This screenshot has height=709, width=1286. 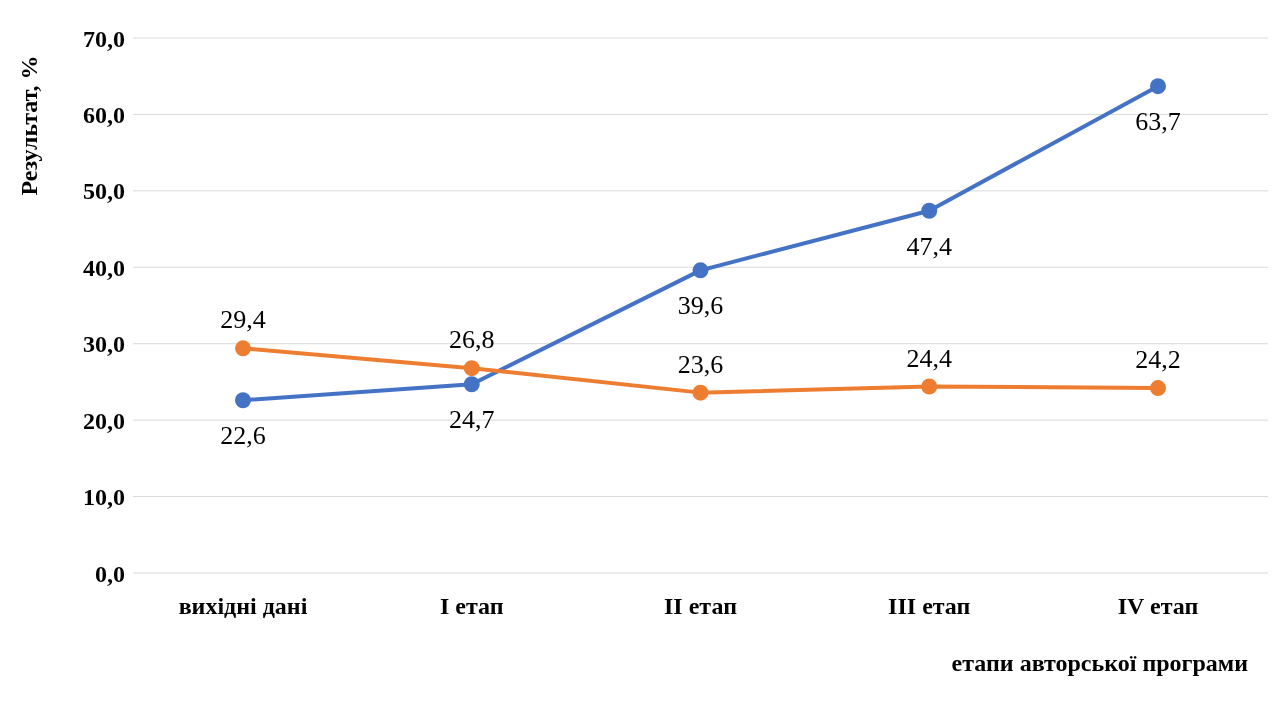 I want to click on data-label: 47,4, so click(x=929, y=246).